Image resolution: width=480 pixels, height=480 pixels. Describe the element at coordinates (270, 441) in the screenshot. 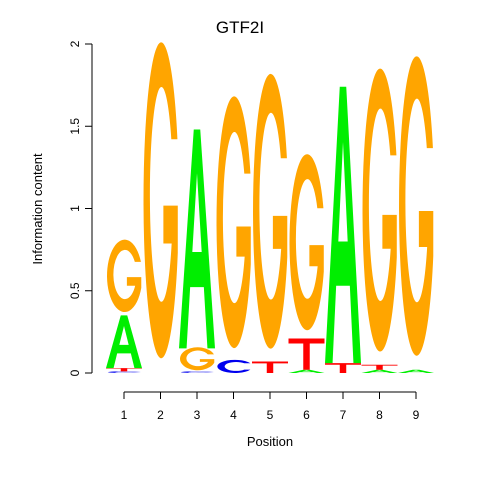

I see `x-axis-title: Position` at that location.